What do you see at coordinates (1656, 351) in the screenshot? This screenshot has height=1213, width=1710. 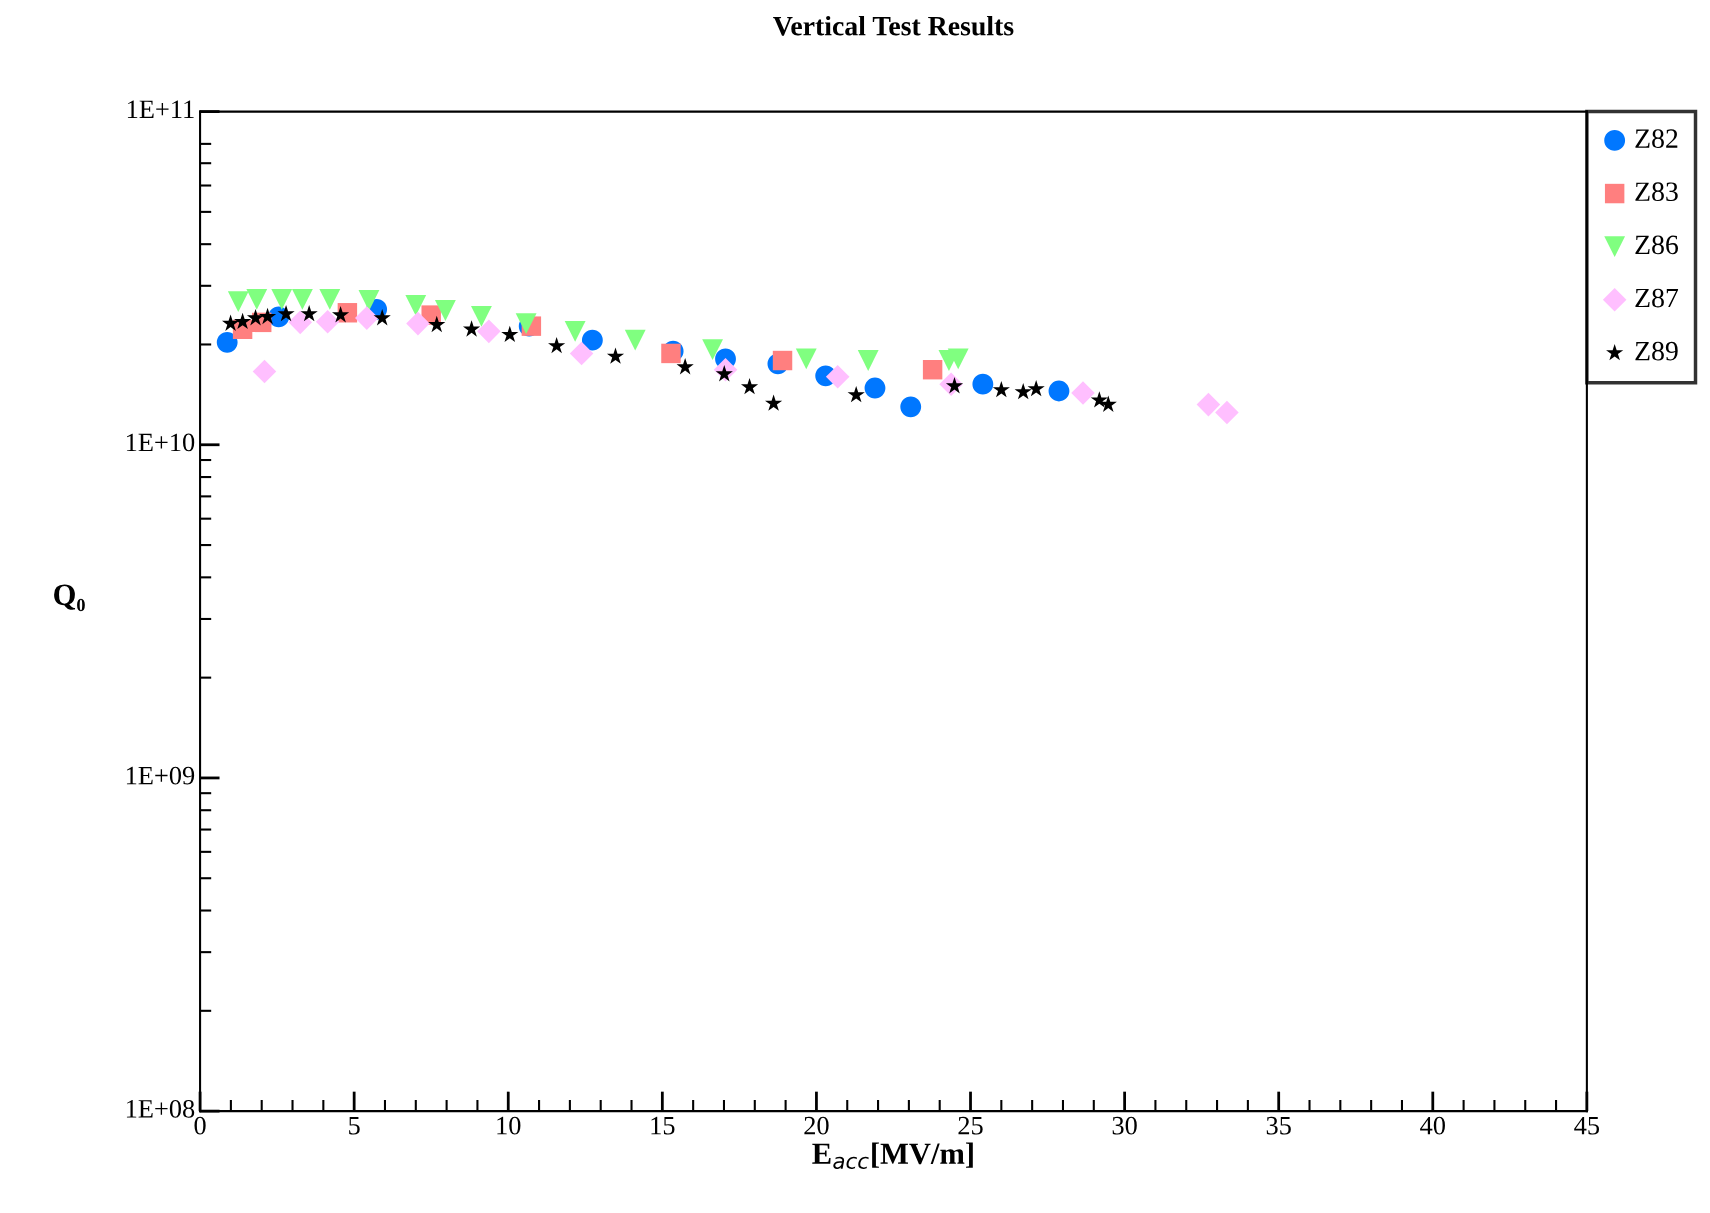 I see `legend-label: Z89` at bounding box center [1656, 351].